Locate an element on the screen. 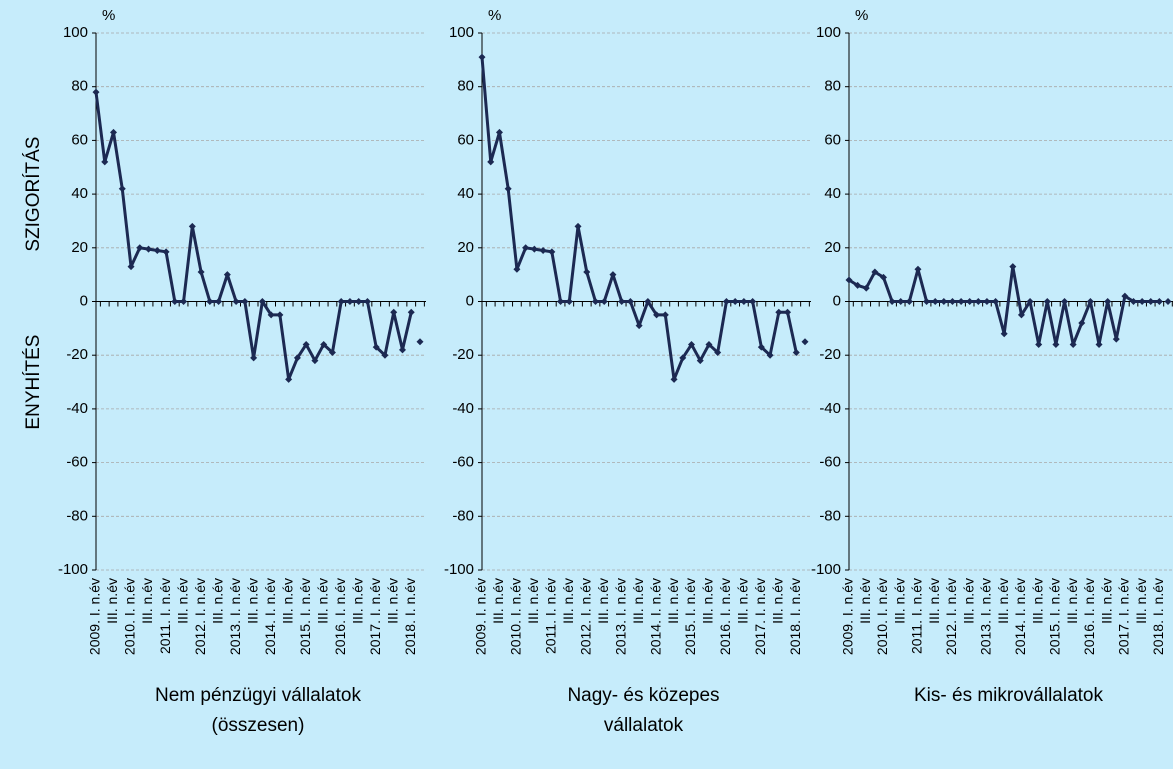  x-tick-label: 2017. I. n.év is located at coordinates (760, 616).